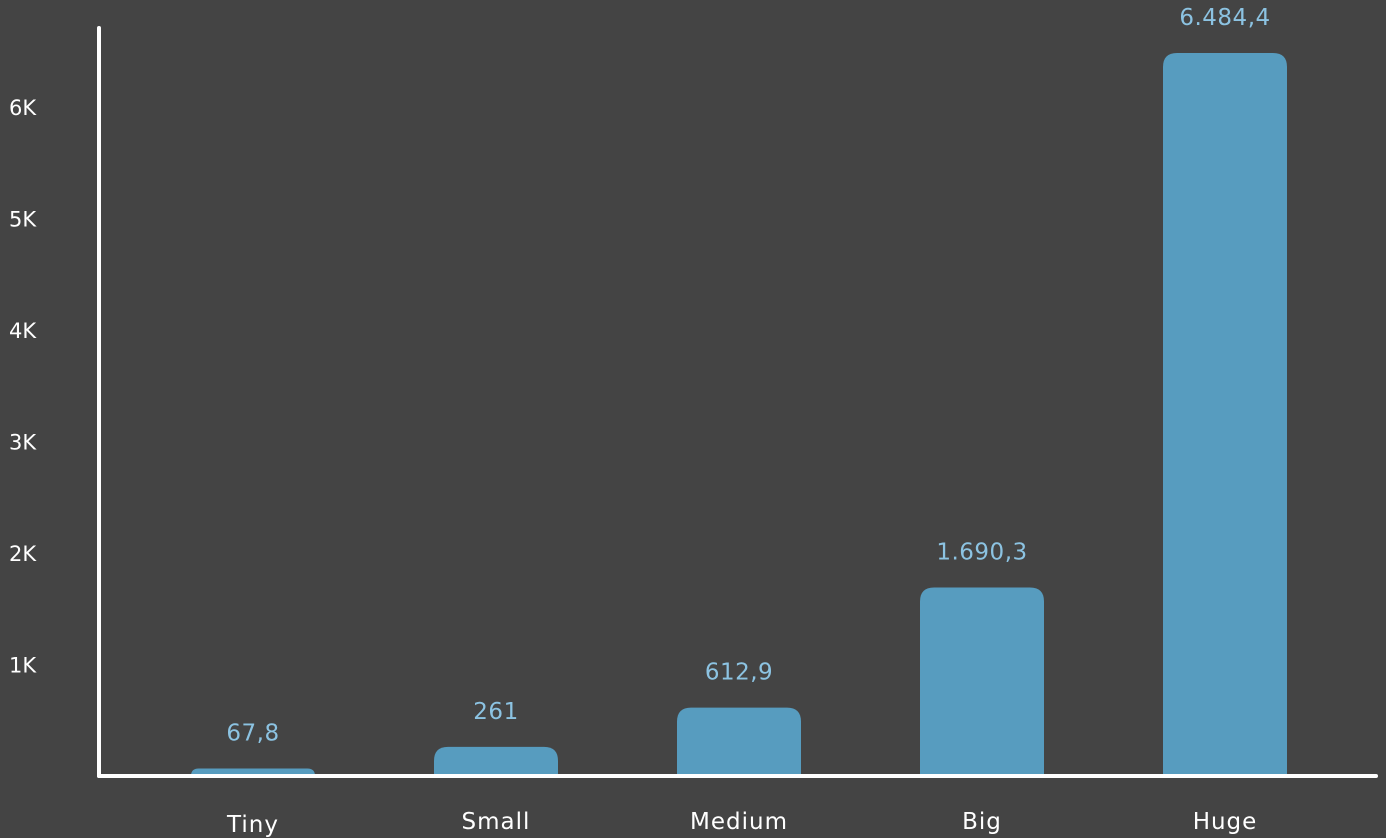 The height and width of the screenshot is (838, 1386). What do you see at coordinates (739, 822) in the screenshot?
I see `x-tick-label: Medium` at bounding box center [739, 822].